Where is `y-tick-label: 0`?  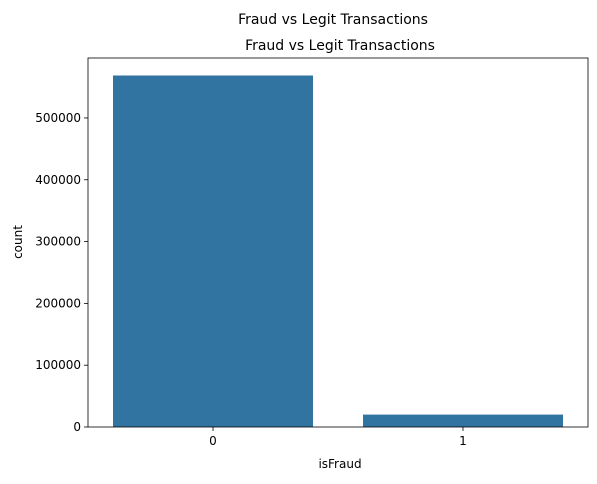
y-tick-label: 0 is located at coordinates (77, 427).